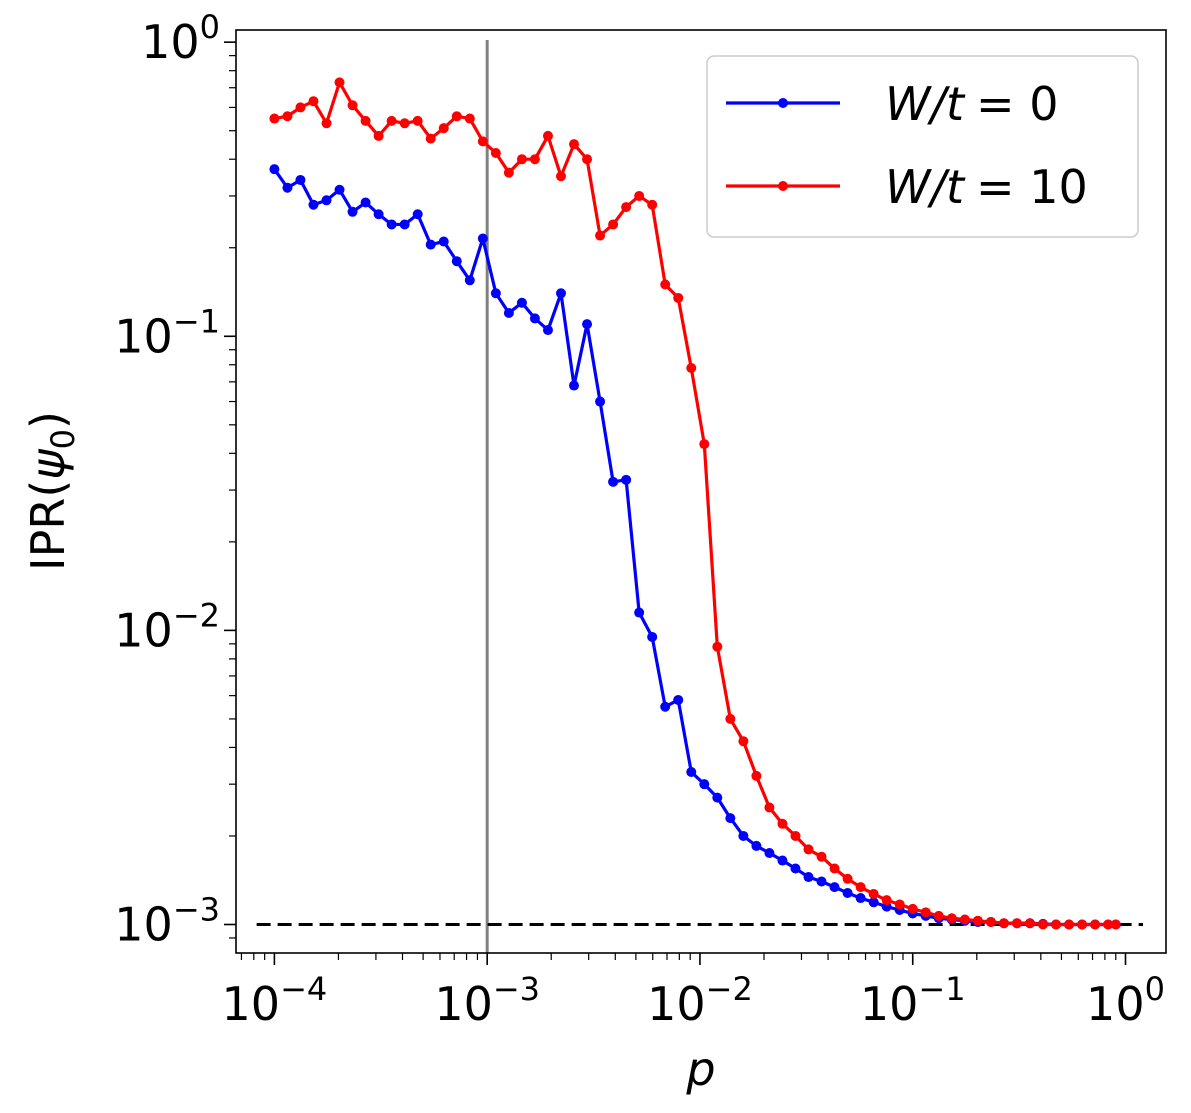  I want to click on x-tick-label: 10⁻³, so click(487, 1000).